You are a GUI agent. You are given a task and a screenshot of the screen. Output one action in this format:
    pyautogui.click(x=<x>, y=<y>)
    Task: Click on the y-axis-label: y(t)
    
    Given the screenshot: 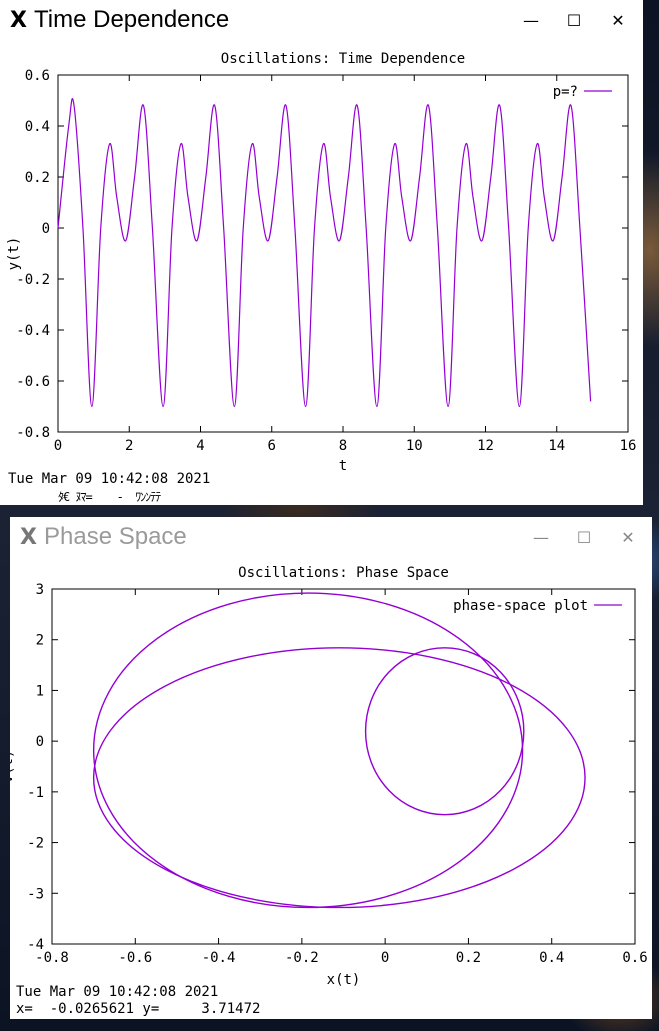 What is the action you would take?
    pyautogui.click(x=14, y=254)
    